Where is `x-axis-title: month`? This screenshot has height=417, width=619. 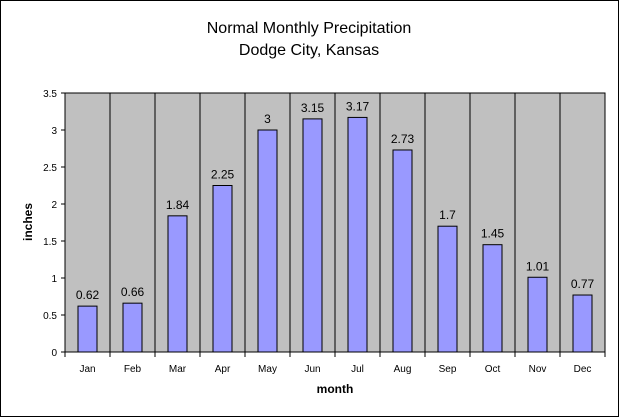 x-axis-title: month is located at coordinates (335, 389).